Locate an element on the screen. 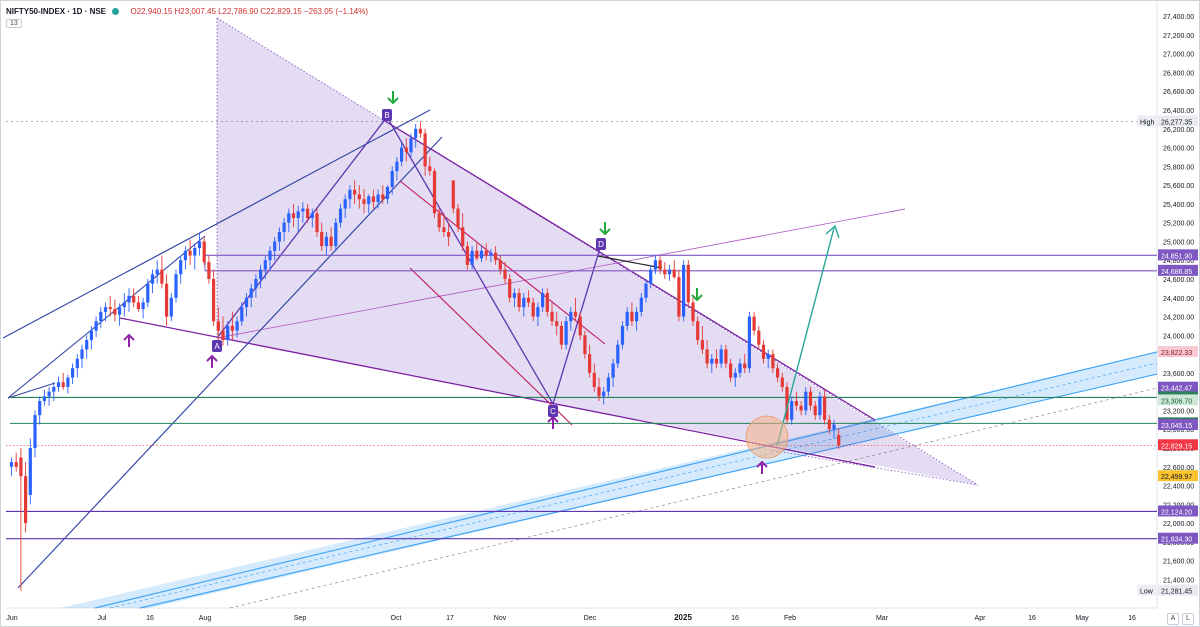 Image resolution: width=1200 pixels, height=627 pixels. time-tick-label: Nov is located at coordinates (500, 618).